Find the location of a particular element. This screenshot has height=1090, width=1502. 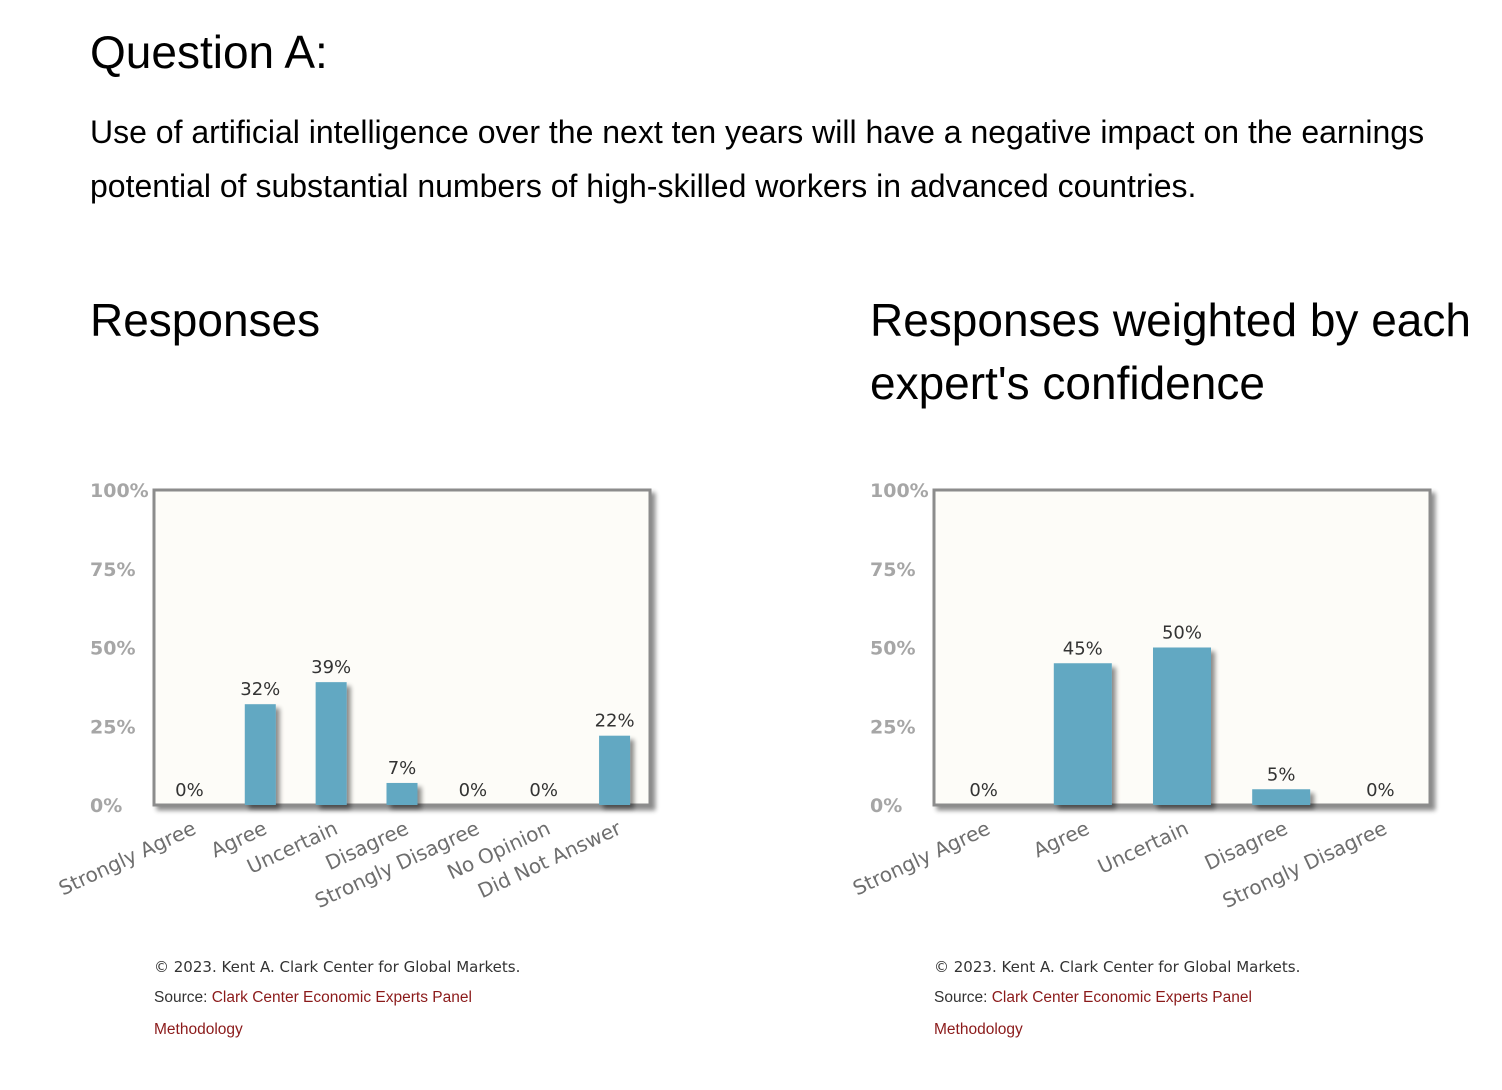

x-tick-label: Agree is located at coordinates (1060, 839).